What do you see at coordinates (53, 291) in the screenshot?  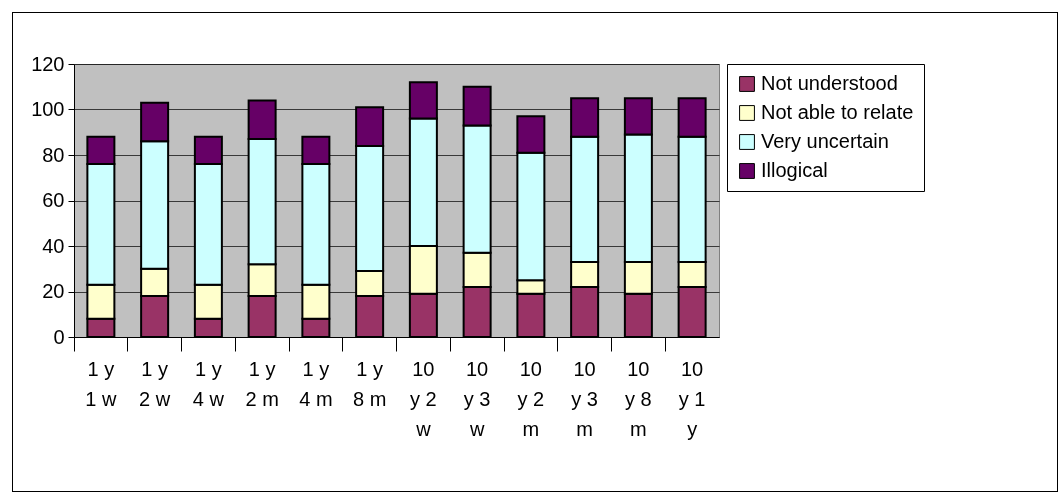 I see `y-tick-label: 20` at bounding box center [53, 291].